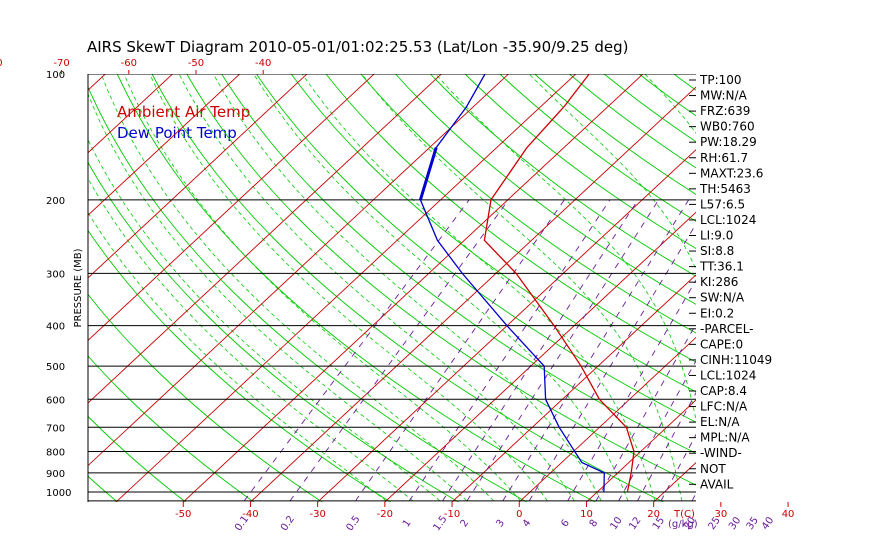 This screenshot has height=560, width=870. I want to click on index-label: TT:36.1, so click(721, 267).